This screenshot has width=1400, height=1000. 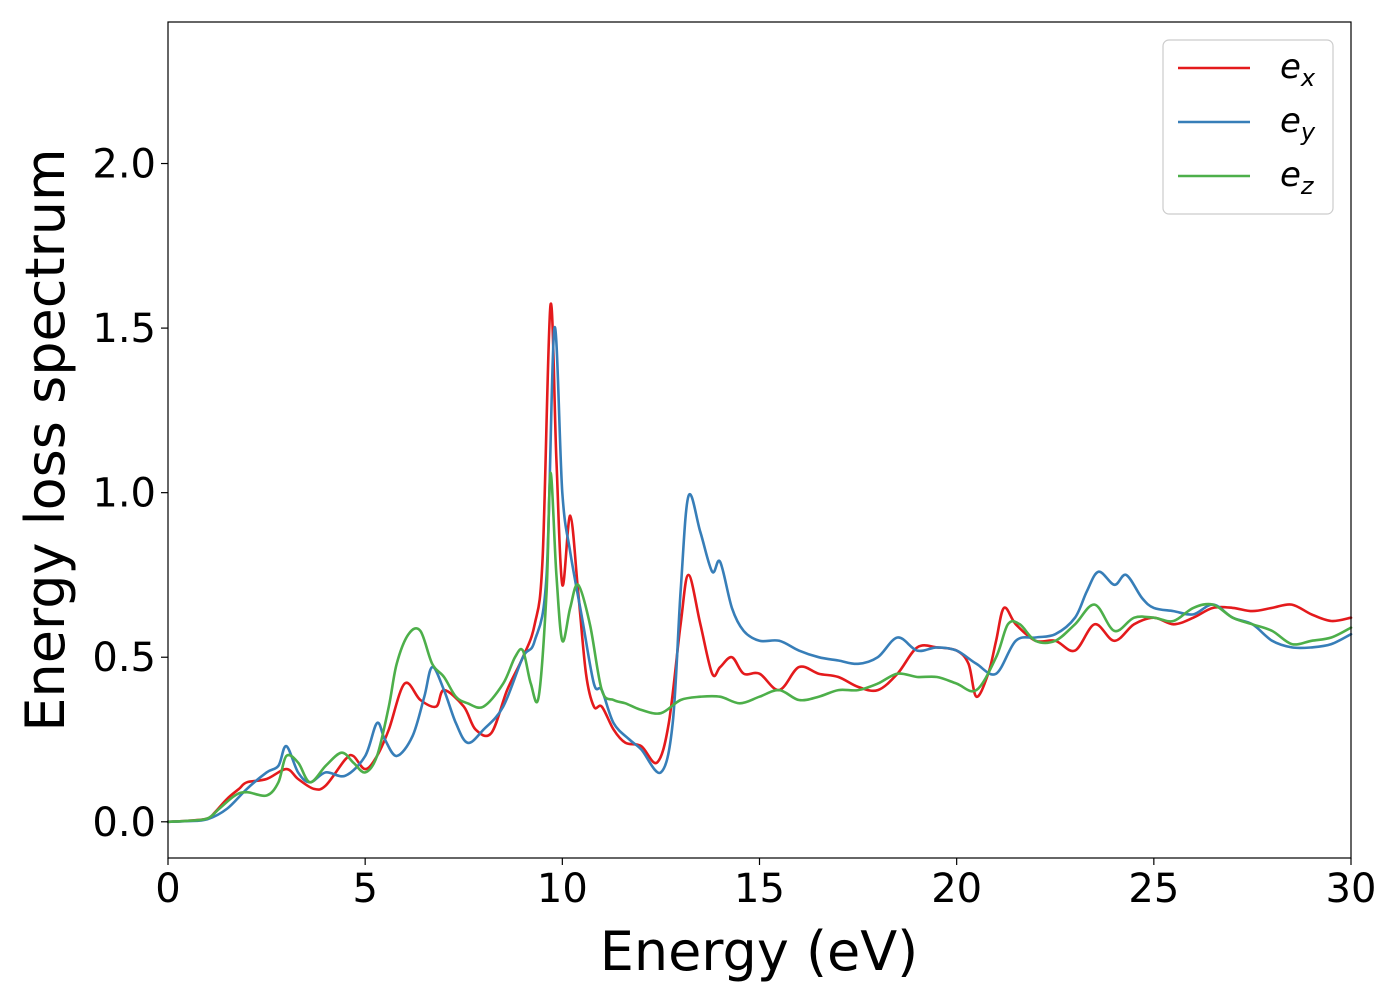 What do you see at coordinates (1298, 123) in the screenshot?
I see `legend-label-y: ey` at bounding box center [1298, 123].